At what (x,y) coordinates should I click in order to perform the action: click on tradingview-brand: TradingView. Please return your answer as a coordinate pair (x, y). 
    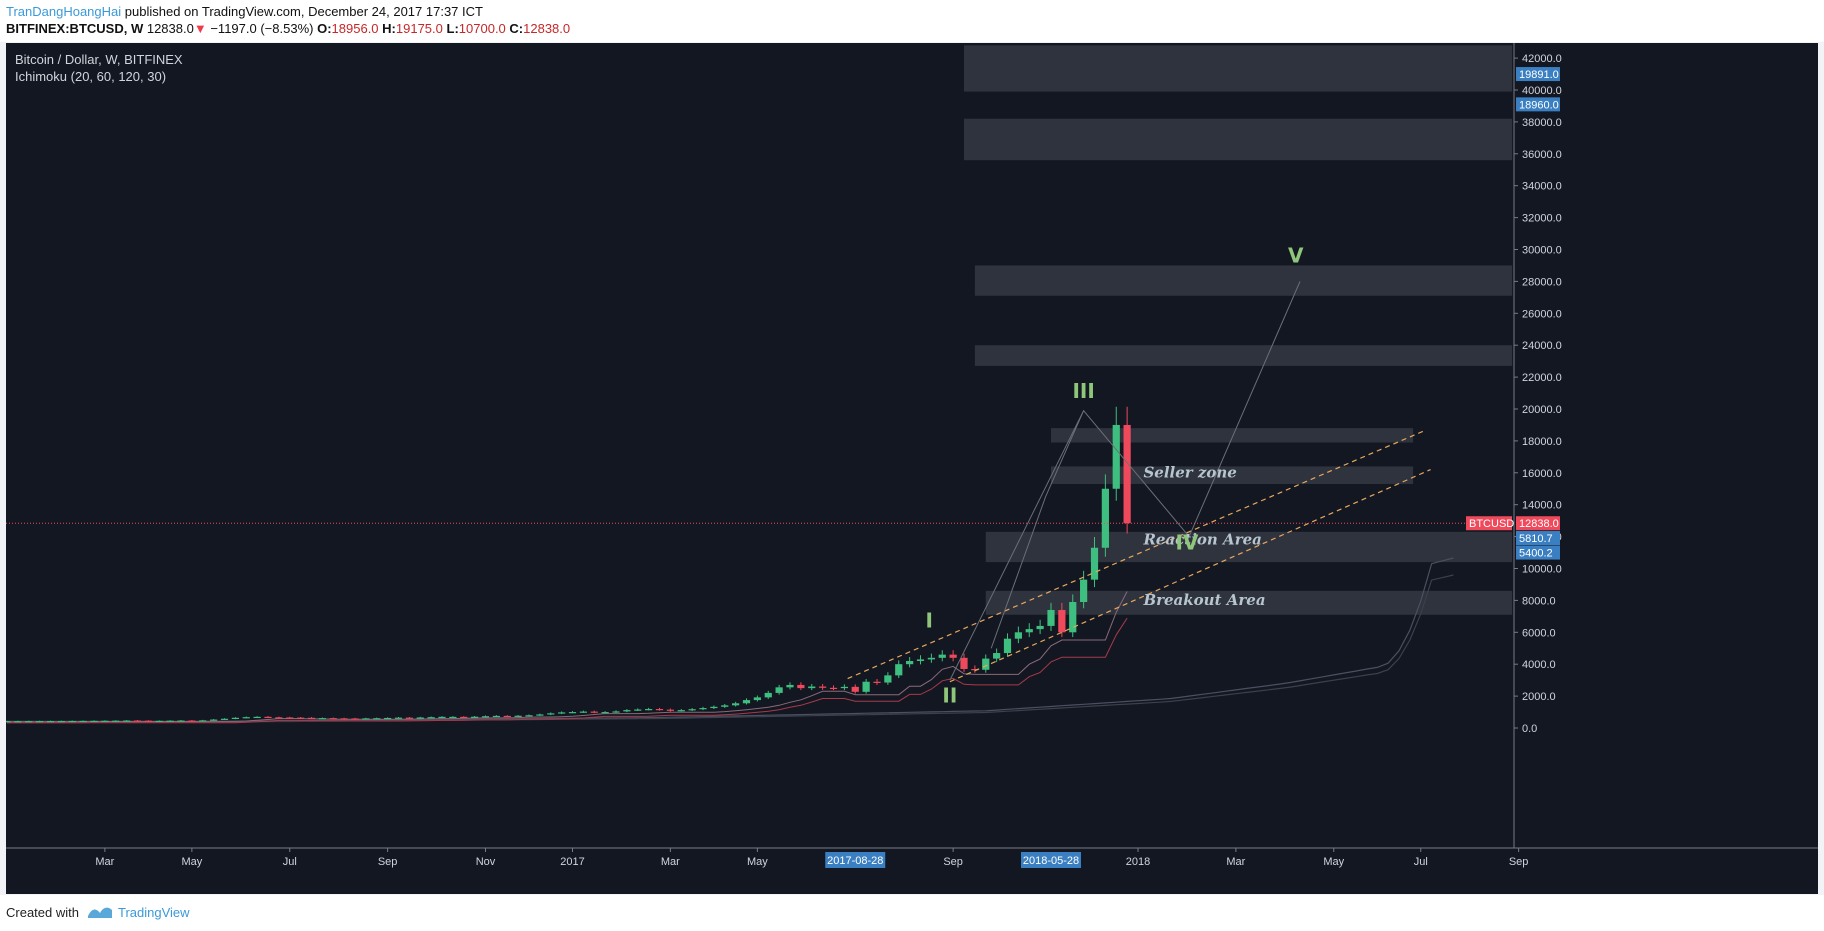
    Looking at the image, I should click on (154, 912).